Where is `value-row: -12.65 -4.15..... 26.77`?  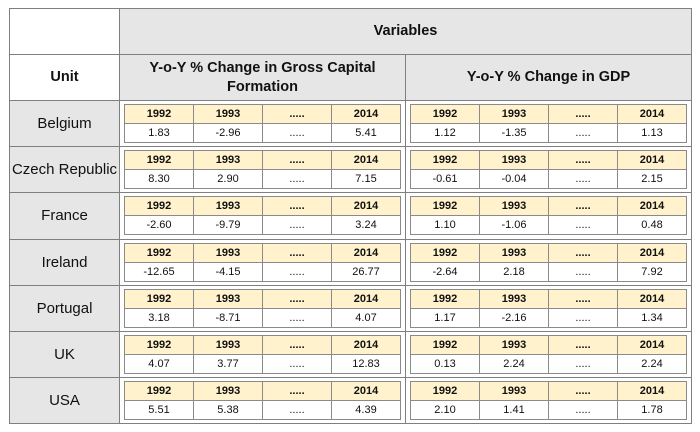
value-row: -12.65 -4.15..... 26.77 is located at coordinates (262, 271).